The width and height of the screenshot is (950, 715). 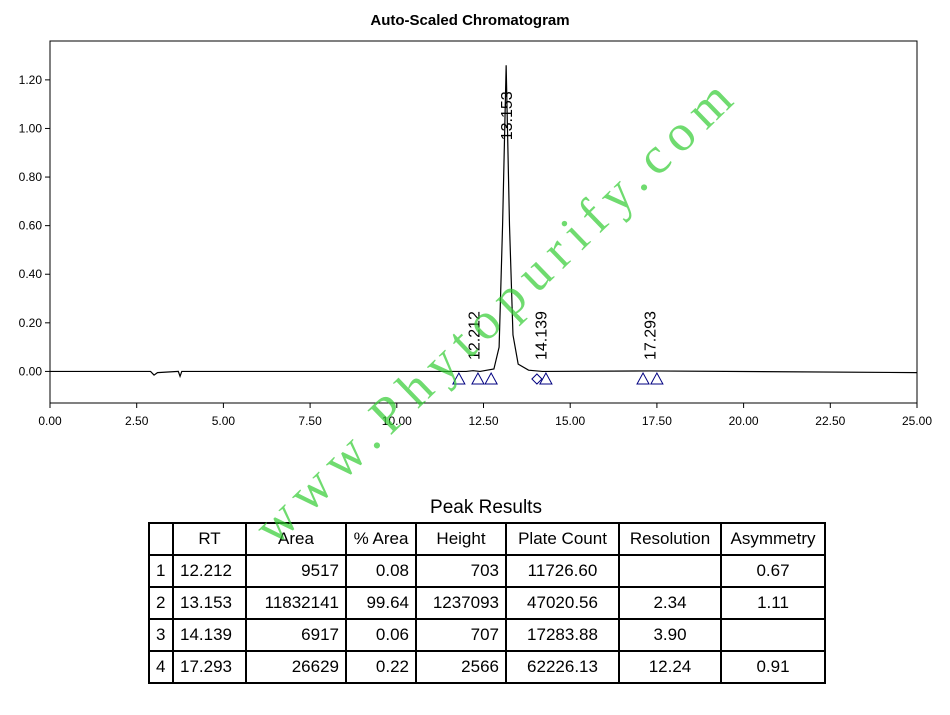 I want to click on peak-label: 17.293, so click(x=651, y=335).